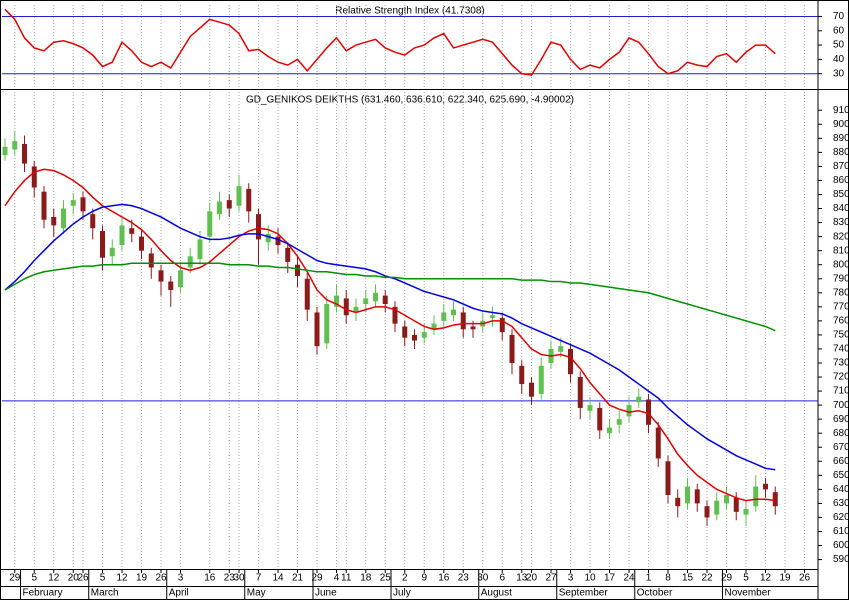 Image resolution: width=849 pixels, height=600 pixels. I want to click on y-tick-label: 850, so click(841, 194).